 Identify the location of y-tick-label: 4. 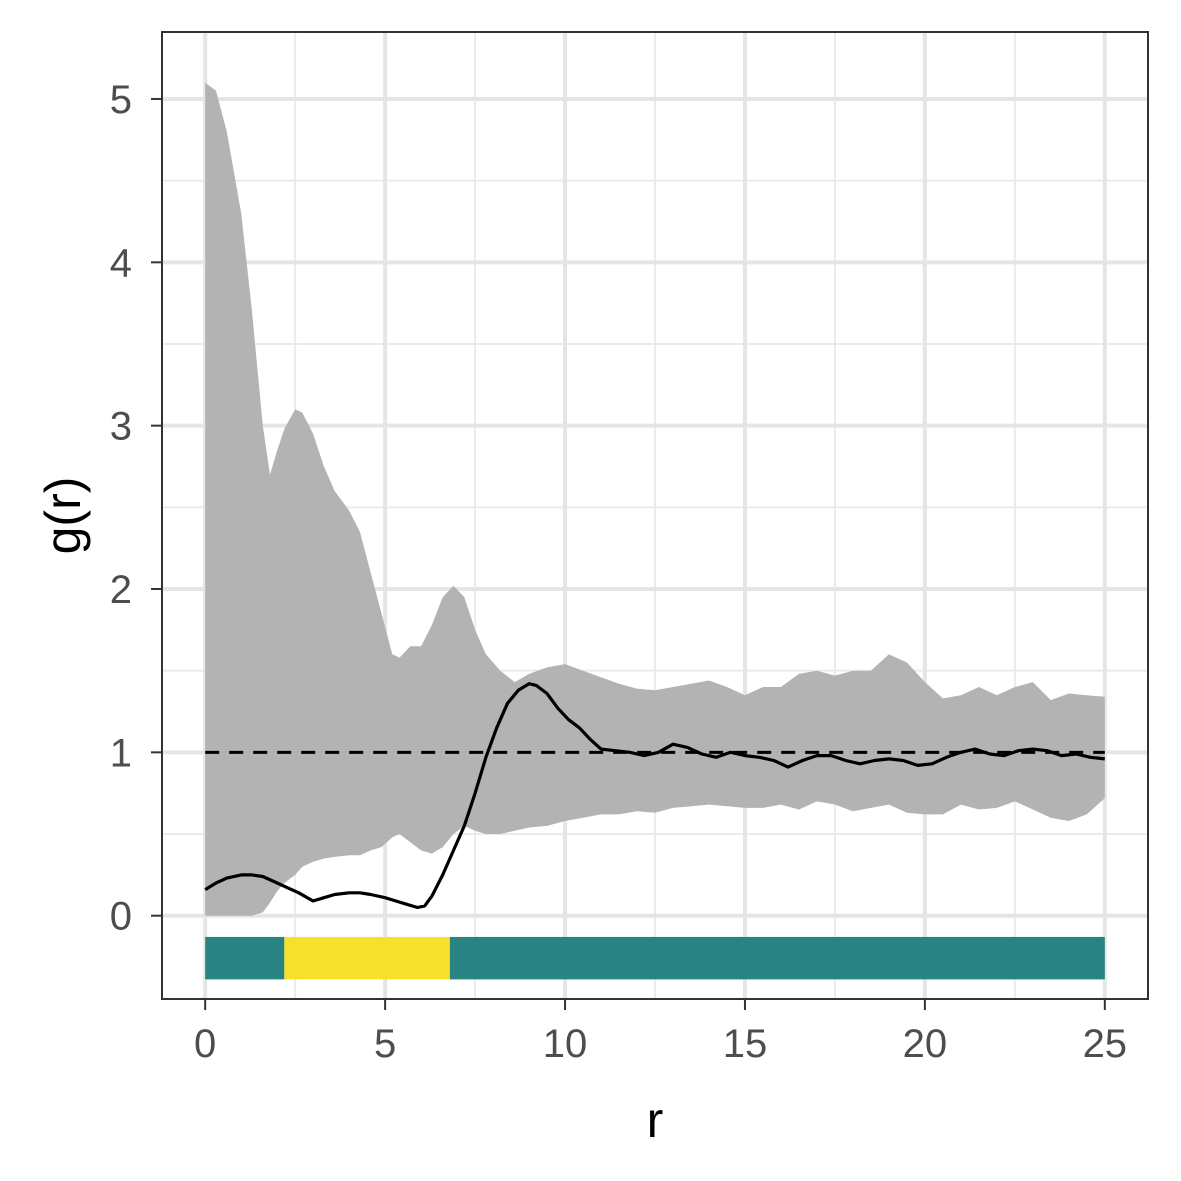
(121, 263).